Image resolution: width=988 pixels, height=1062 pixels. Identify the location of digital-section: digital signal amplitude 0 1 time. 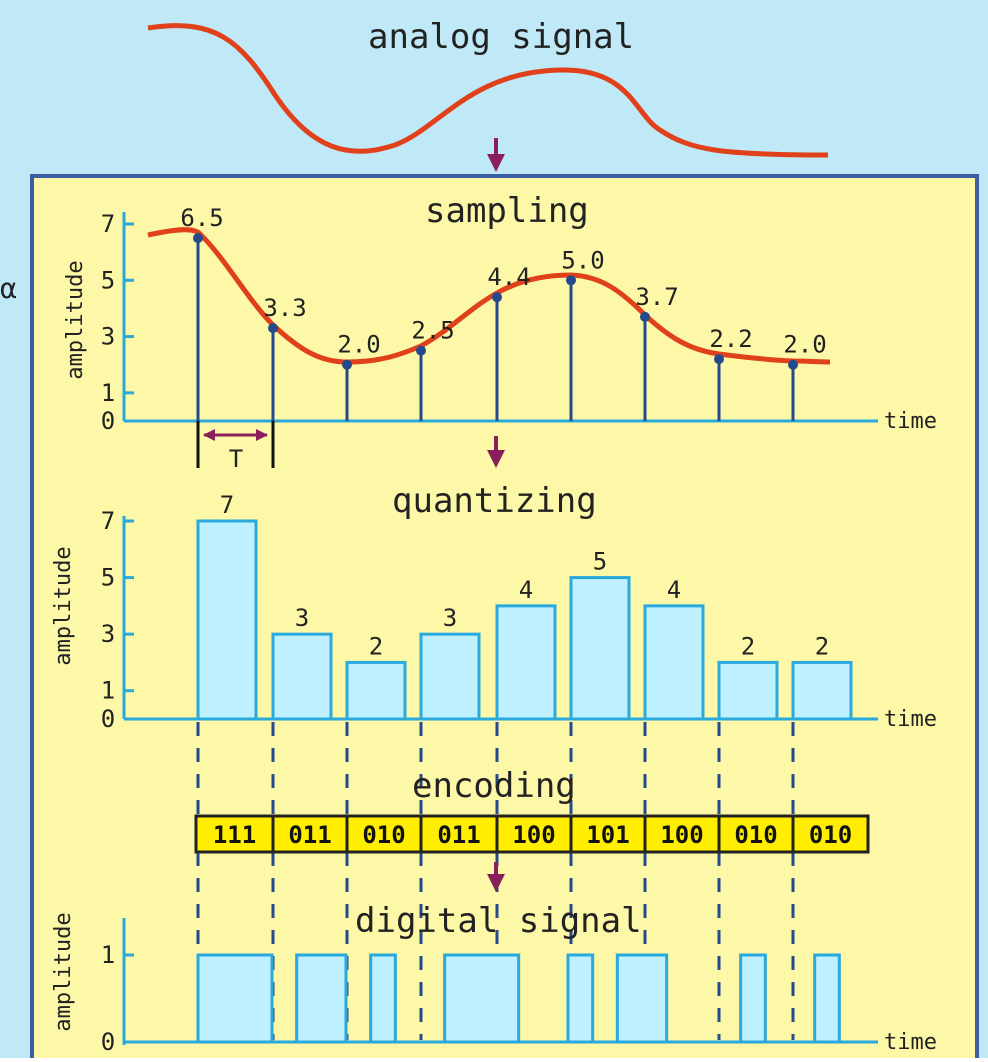
(494, 978).